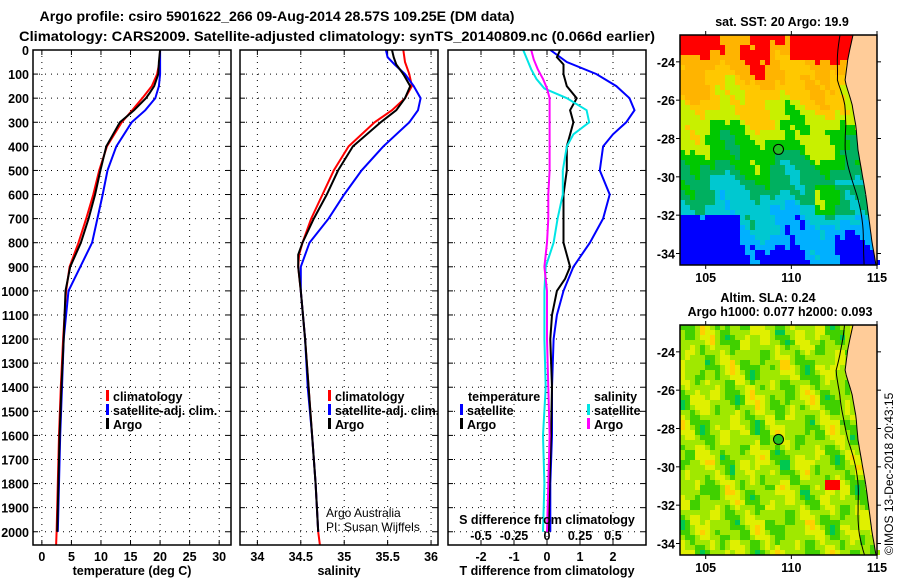  Describe the element at coordinates (480, 557) in the screenshot. I see `x-tick-label: -2` at that location.